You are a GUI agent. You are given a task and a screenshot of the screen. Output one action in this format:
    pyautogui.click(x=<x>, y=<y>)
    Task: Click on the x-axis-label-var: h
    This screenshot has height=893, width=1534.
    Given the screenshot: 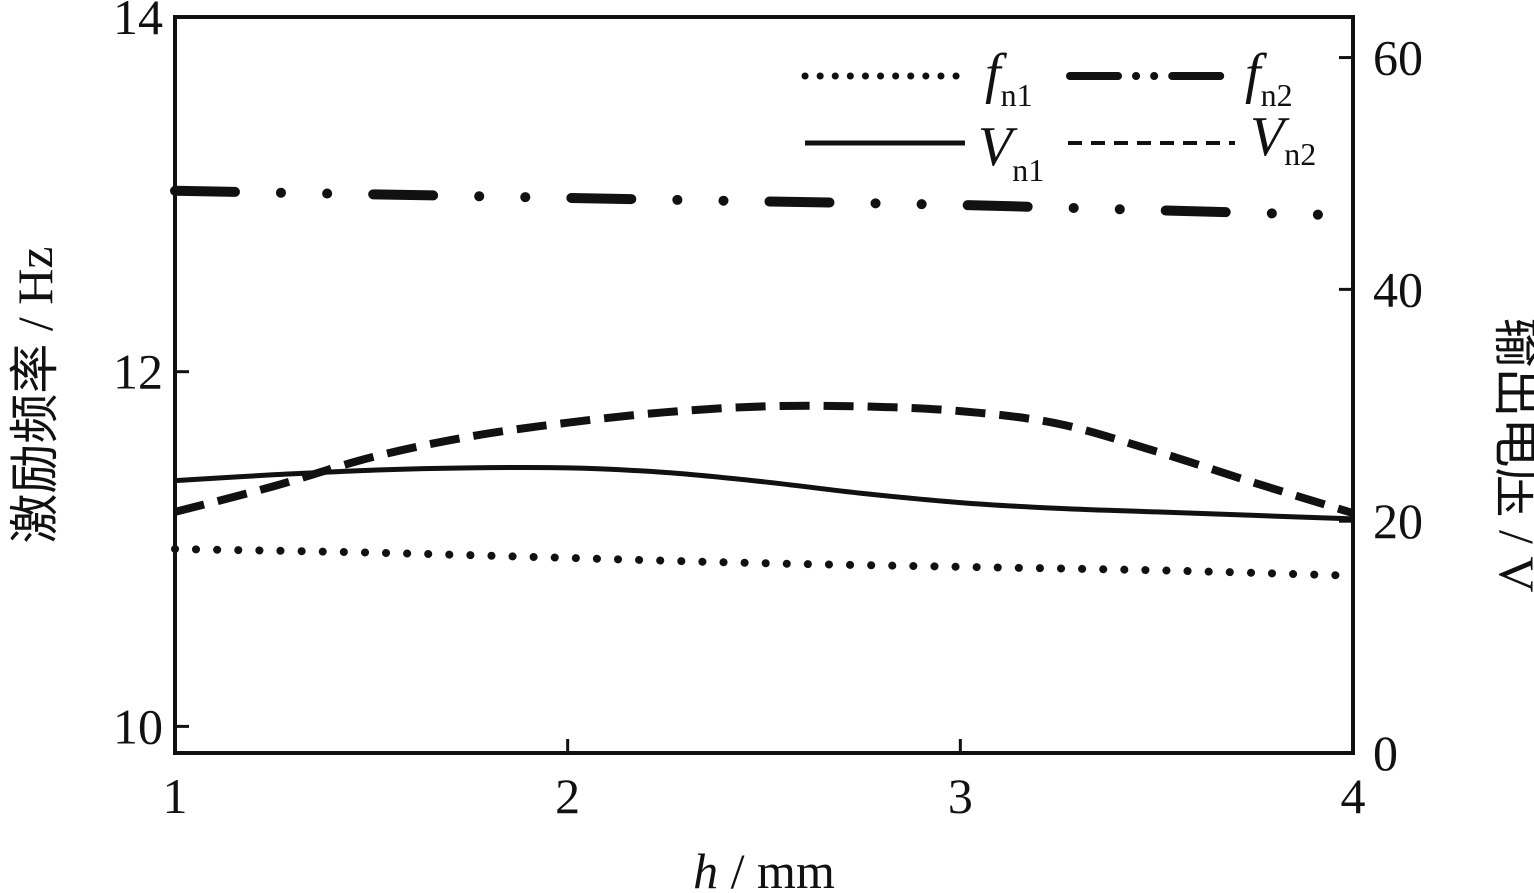 What is the action you would take?
    pyautogui.click(x=705, y=868)
    